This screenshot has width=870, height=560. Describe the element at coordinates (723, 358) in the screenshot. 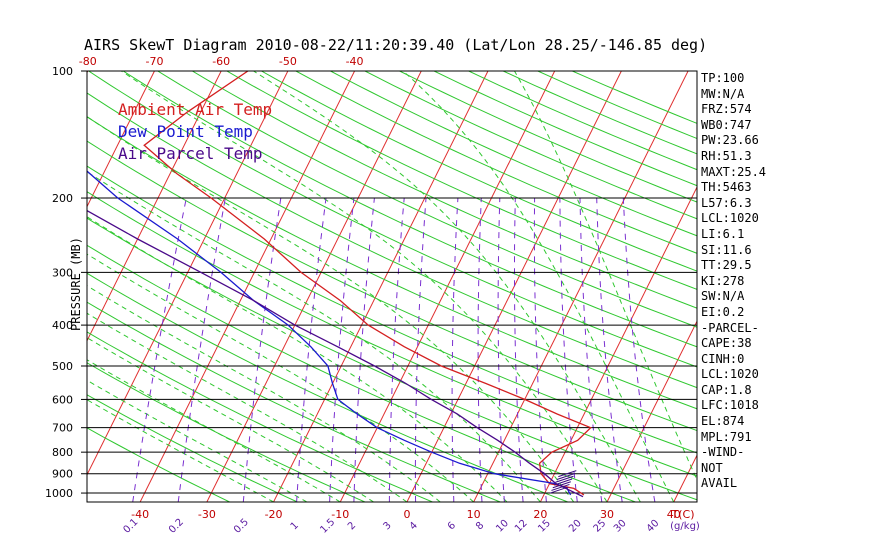

I see `index-item: CINH:0` at that location.